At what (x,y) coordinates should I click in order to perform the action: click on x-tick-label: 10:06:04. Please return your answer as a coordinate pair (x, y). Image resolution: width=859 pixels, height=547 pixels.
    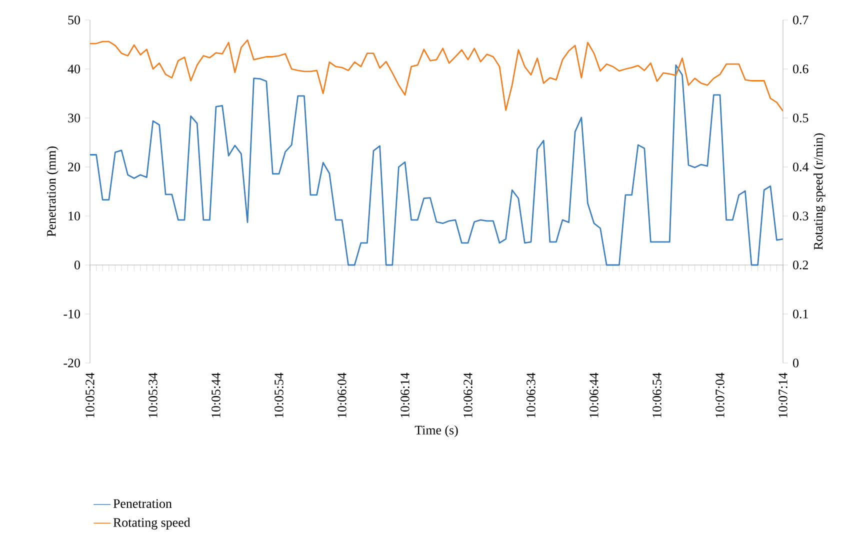
    Looking at the image, I should click on (342, 395).